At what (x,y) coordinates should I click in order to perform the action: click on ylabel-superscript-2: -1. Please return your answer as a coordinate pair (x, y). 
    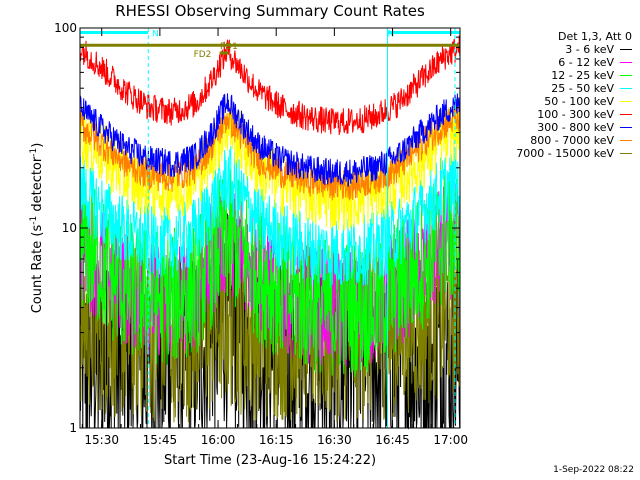
    Looking at the image, I should click on (33, 152).